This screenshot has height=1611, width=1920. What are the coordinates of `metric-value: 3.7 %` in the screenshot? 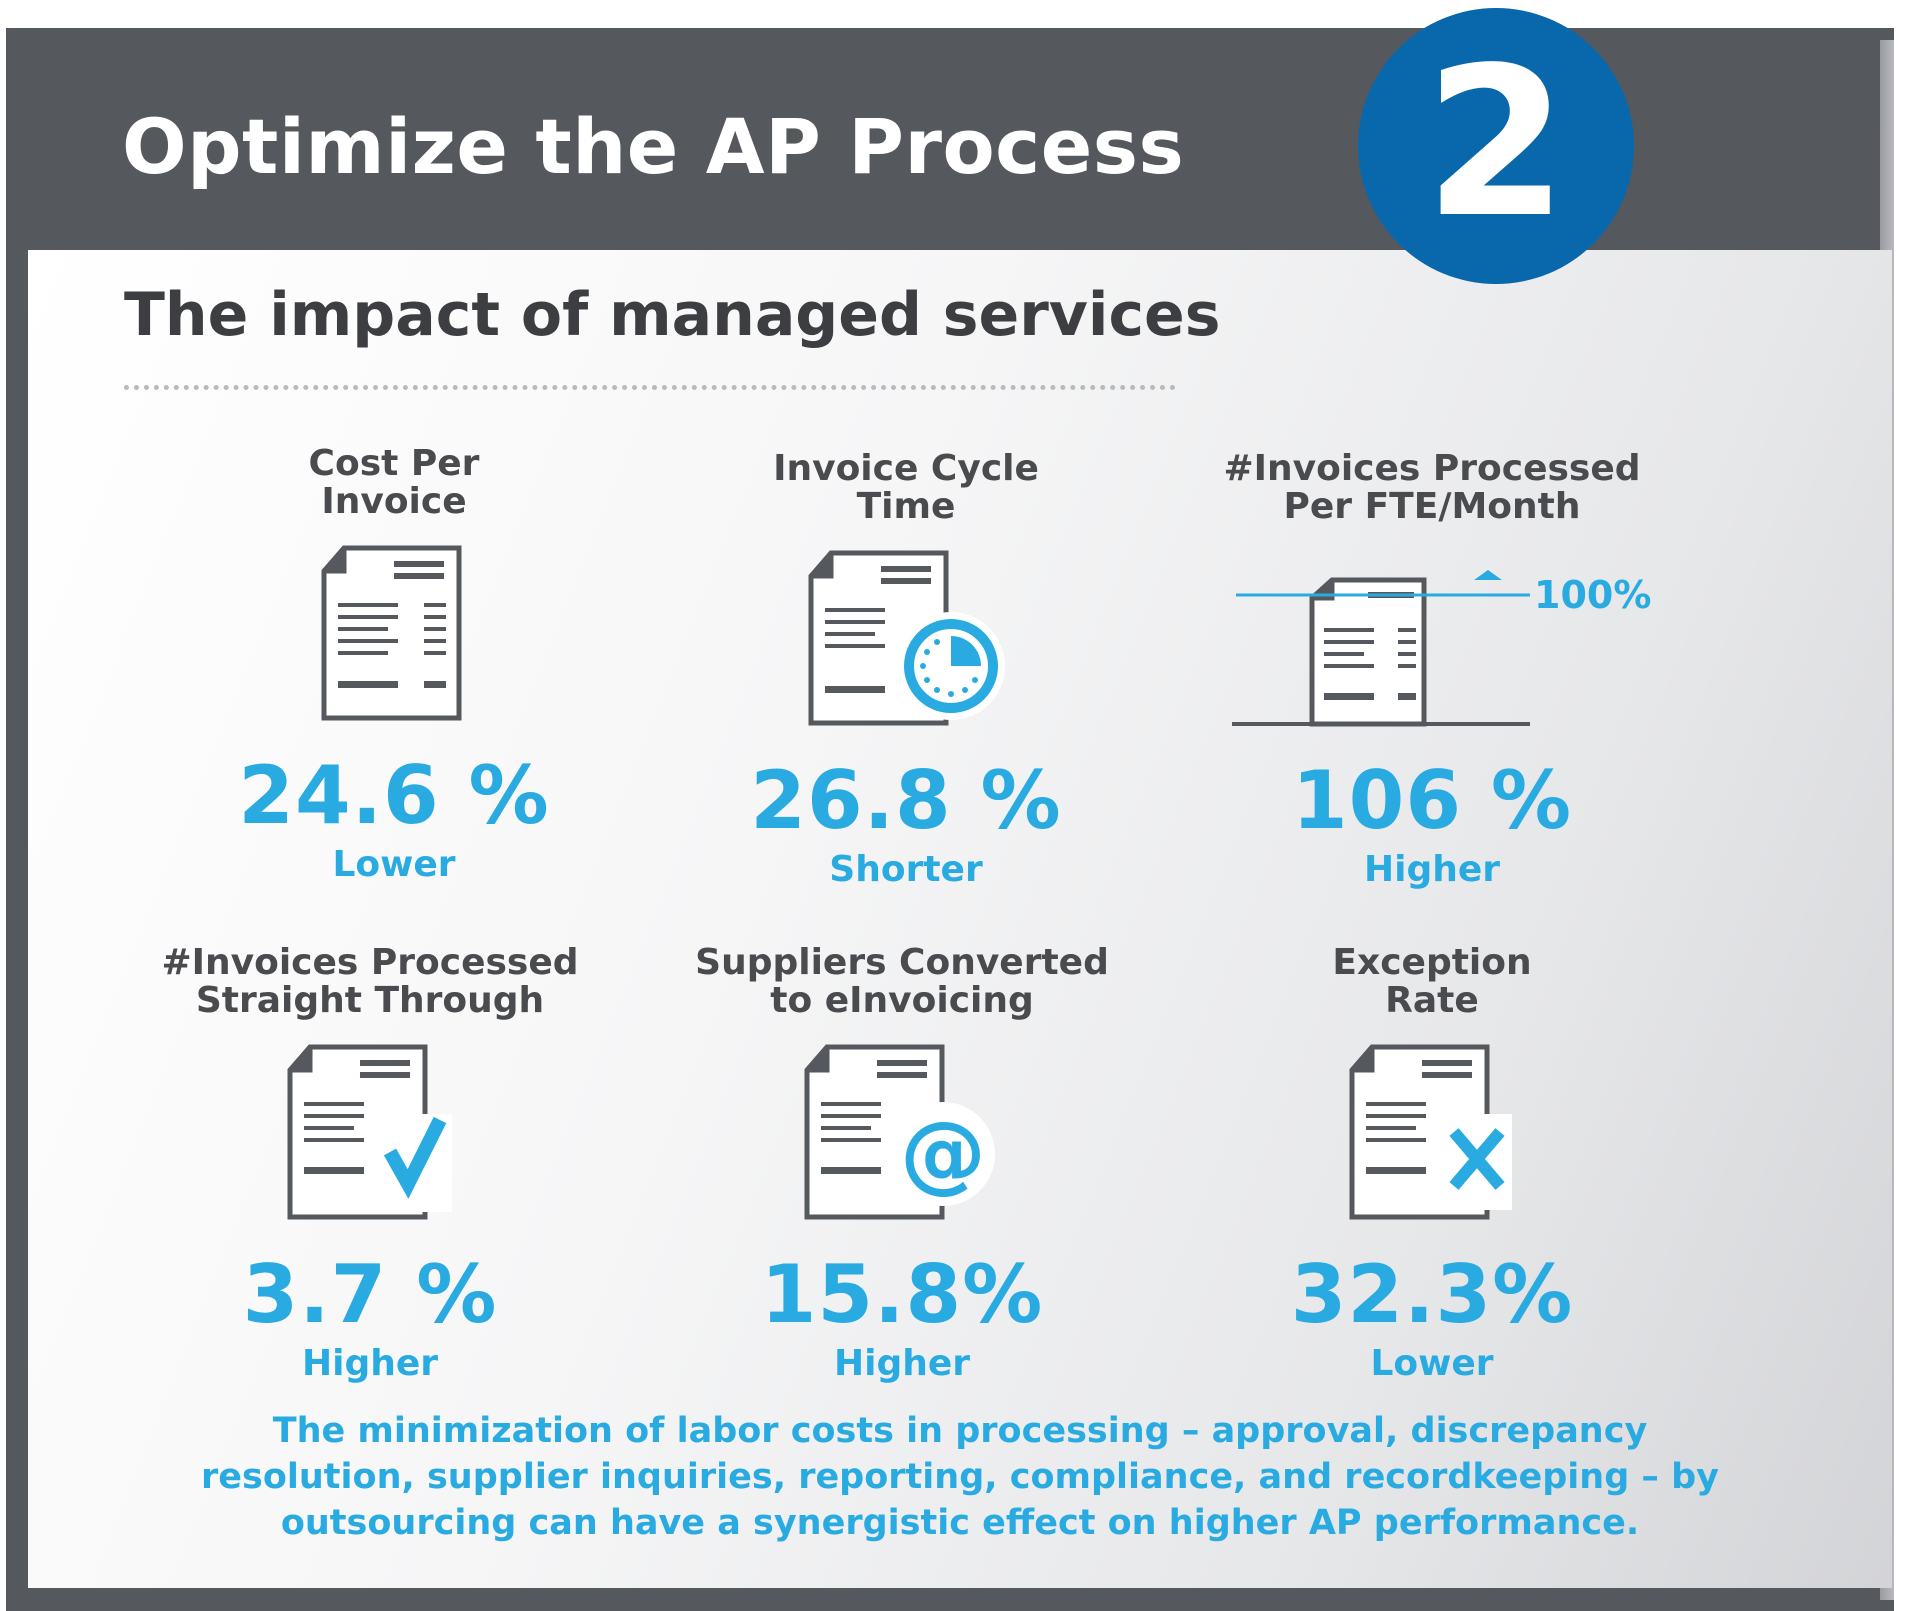 It's located at (370, 1294).